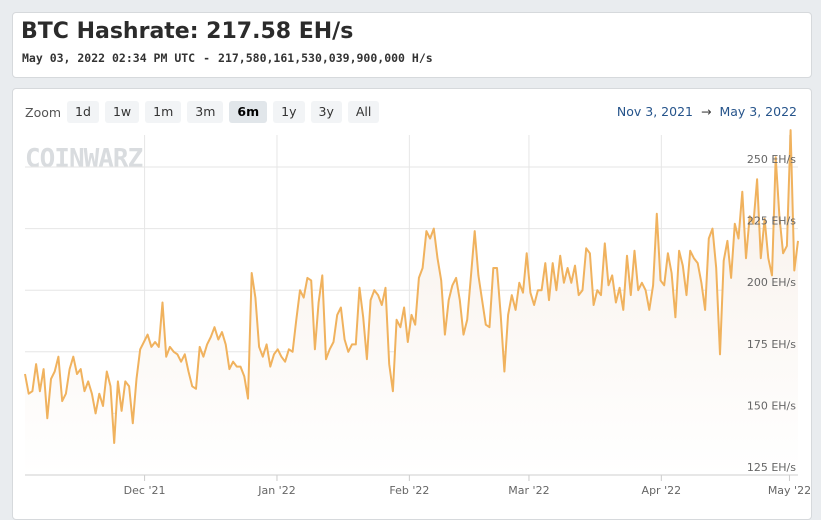 The image size is (821, 520). I want to click on range-from: Nov 3, 2021, so click(654, 111).